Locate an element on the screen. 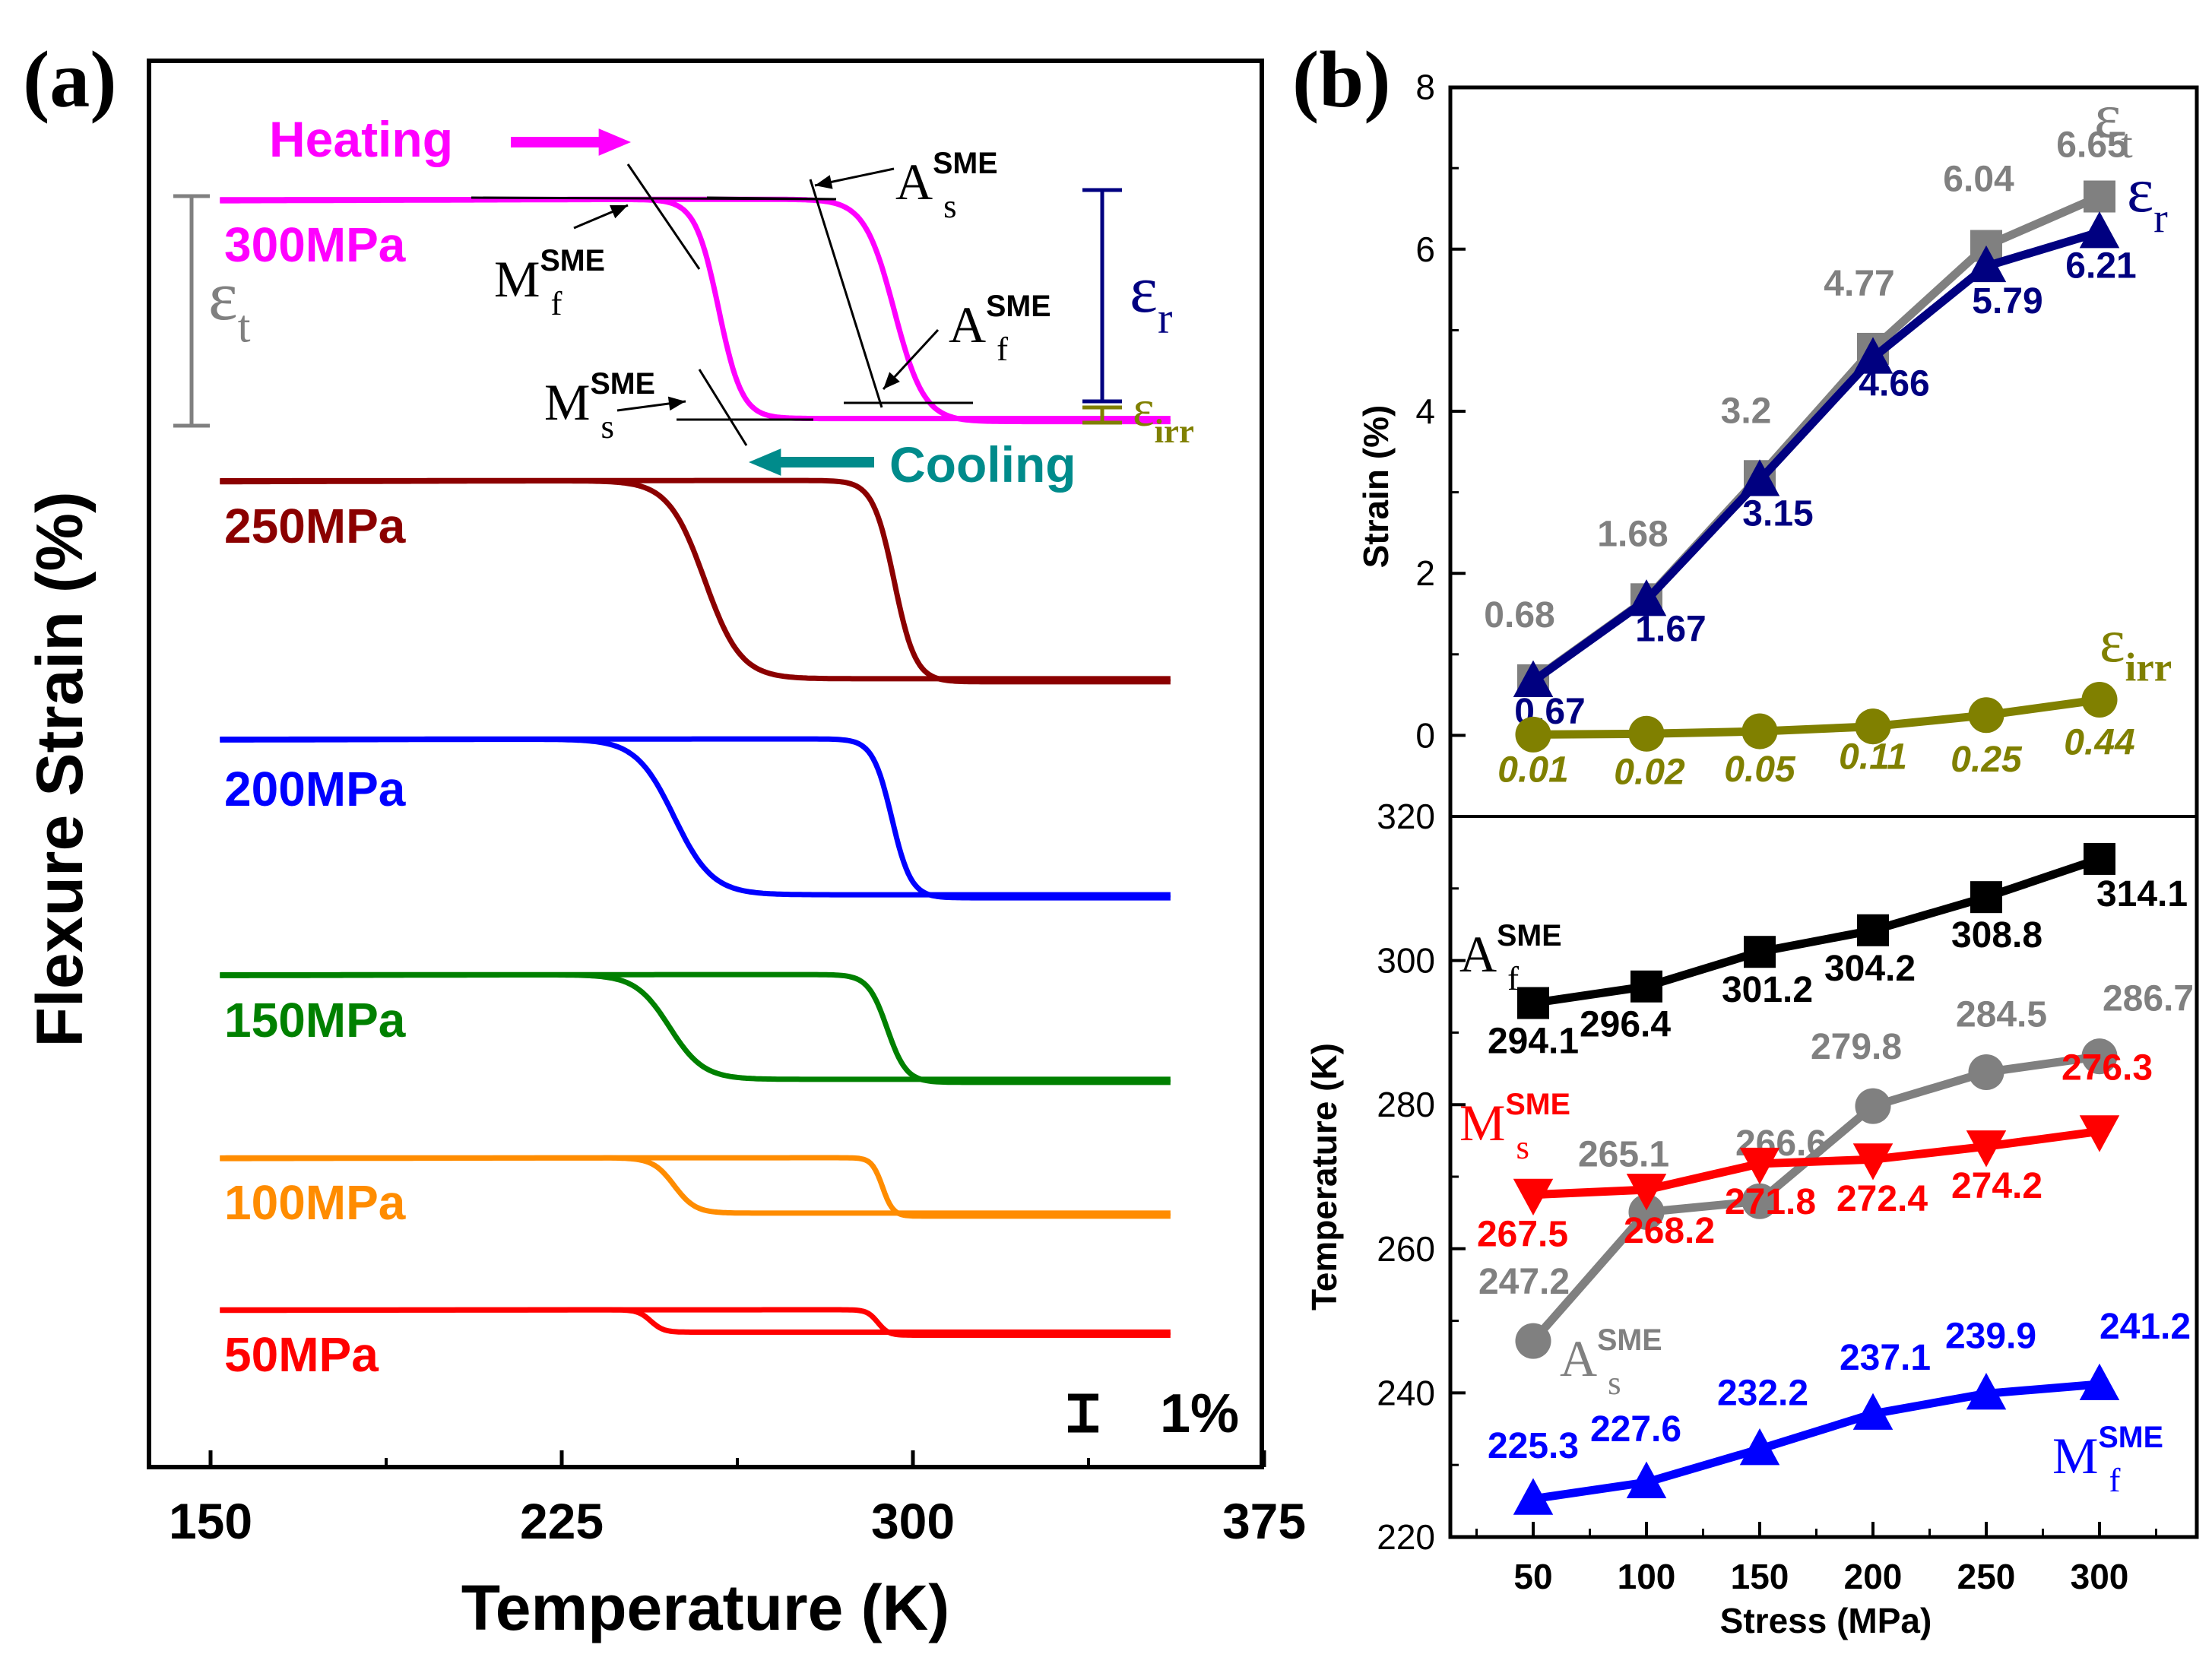 The image size is (2212, 1667). curve-label-50mpa: 50MPa is located at coordinates (301, 1354).